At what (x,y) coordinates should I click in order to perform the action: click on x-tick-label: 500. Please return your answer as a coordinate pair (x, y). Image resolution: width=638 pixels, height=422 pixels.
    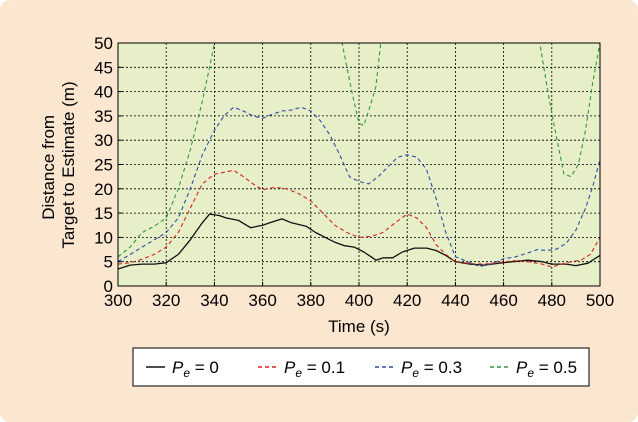
    Looking at the image, I should click on (600, 300).